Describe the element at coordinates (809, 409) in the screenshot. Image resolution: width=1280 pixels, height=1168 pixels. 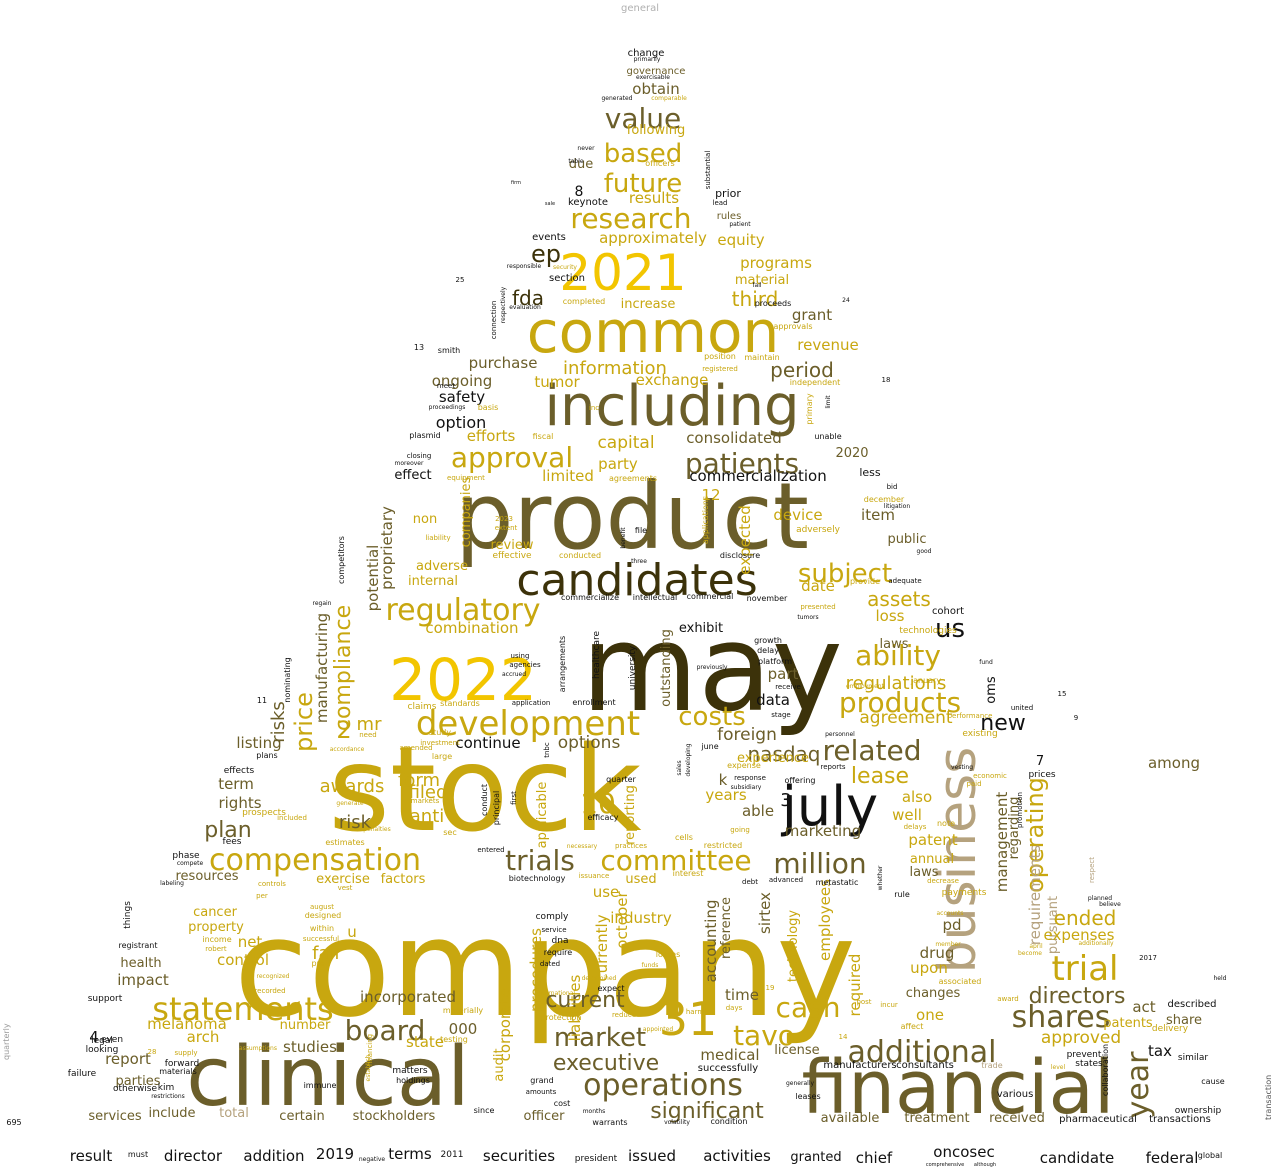
I see `word-385: primary` at that location.